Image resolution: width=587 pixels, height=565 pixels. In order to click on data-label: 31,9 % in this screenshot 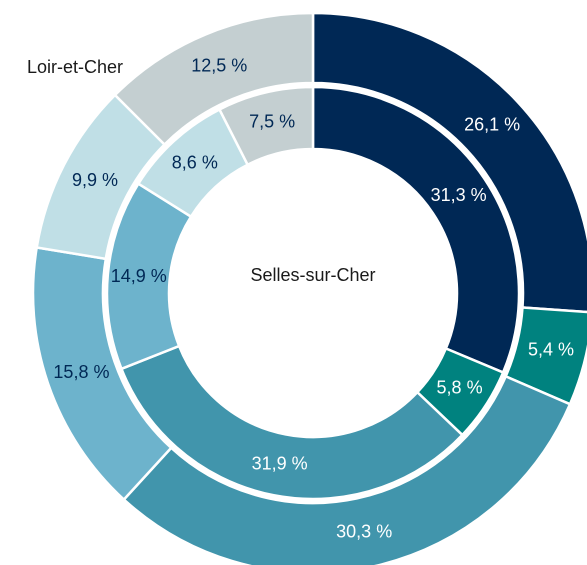, I will do `click(280, 464)`.